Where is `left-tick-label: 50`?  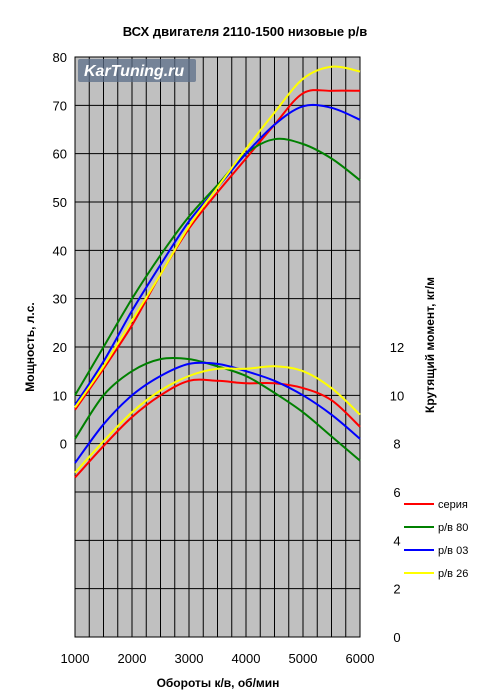
left-tick-label: 50 is located at coordinates (60, 202).